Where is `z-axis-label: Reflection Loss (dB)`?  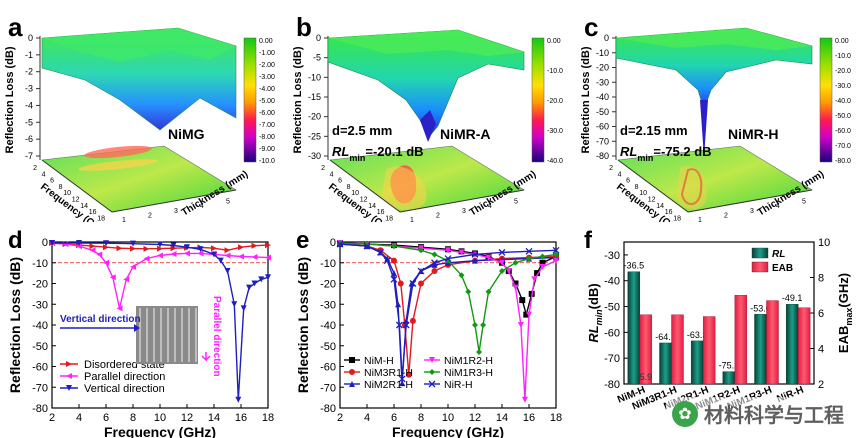 z-axis-label: Reflection Loss (dB) is located at coordinates (10, 99).